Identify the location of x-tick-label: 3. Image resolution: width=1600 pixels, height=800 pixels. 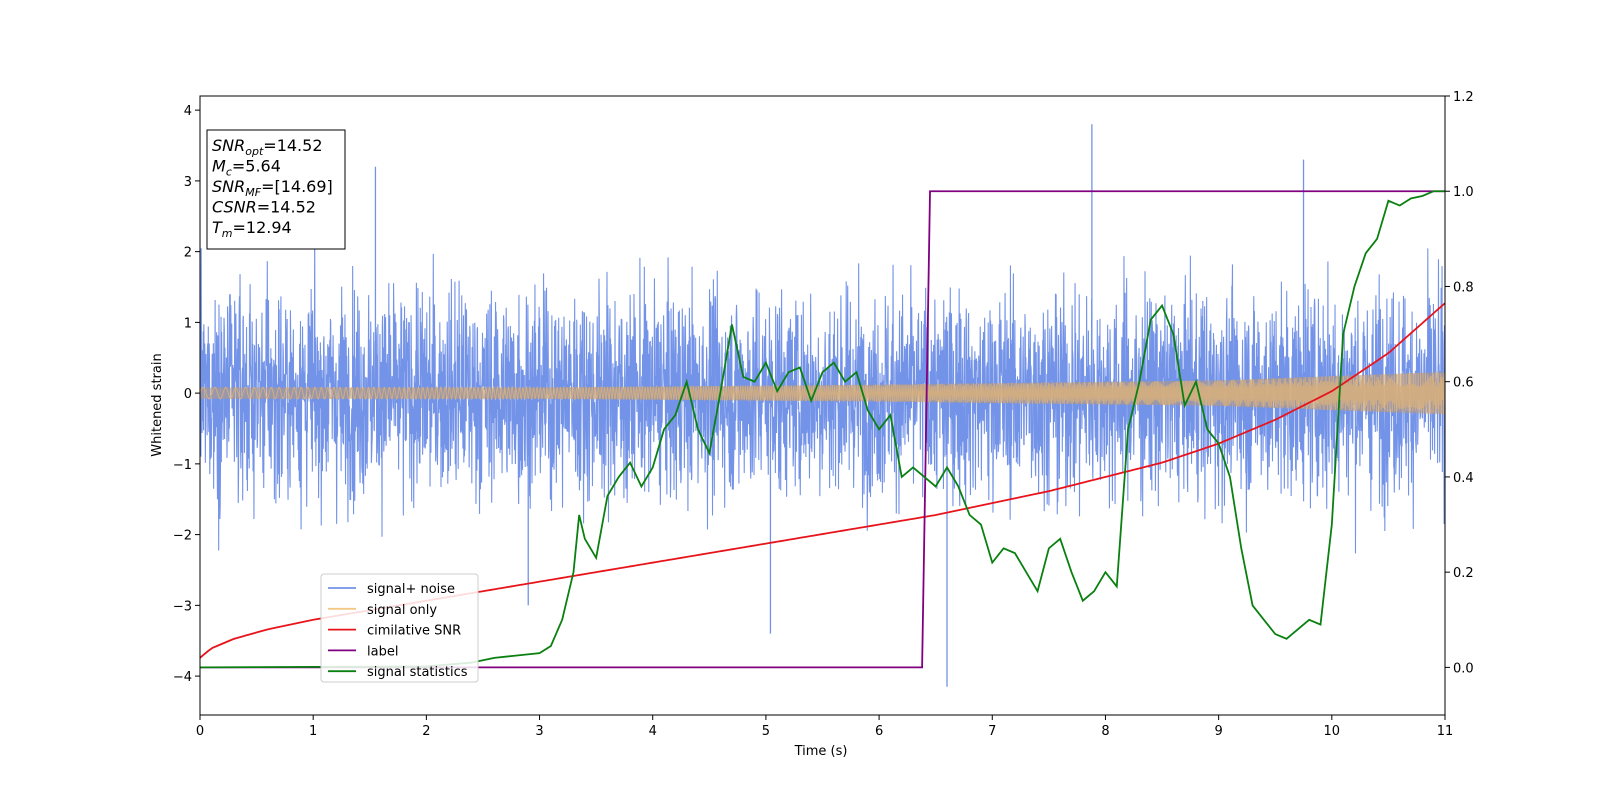
(539, 731).